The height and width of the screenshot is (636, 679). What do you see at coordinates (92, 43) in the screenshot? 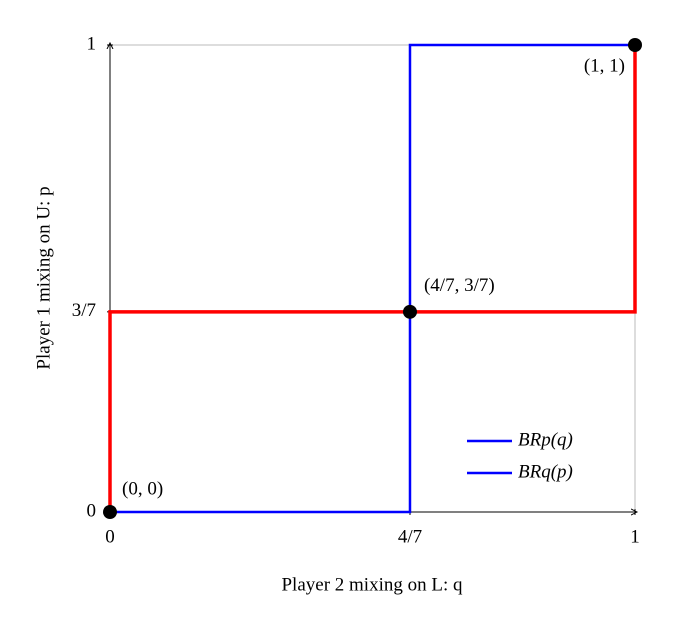
I see `y-tick-label: 1` at bounding box center [92, 43].